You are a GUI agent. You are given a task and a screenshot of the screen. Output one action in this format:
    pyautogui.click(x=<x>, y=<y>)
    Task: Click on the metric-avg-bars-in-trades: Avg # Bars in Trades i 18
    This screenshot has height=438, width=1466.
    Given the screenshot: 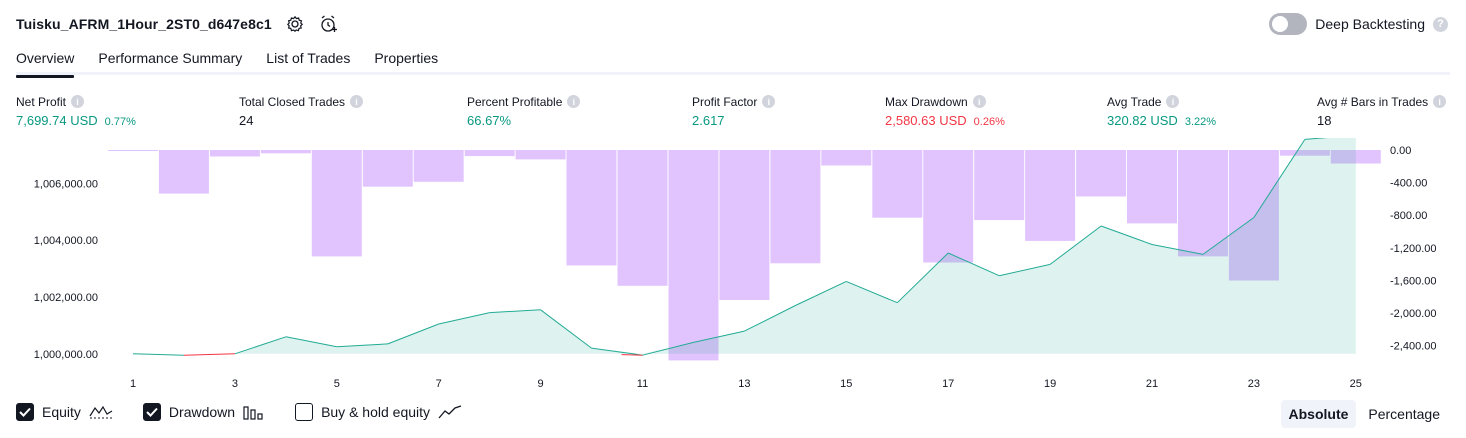 What is the action you would take?
    pyautogui.click(x=1382, y=111)
    